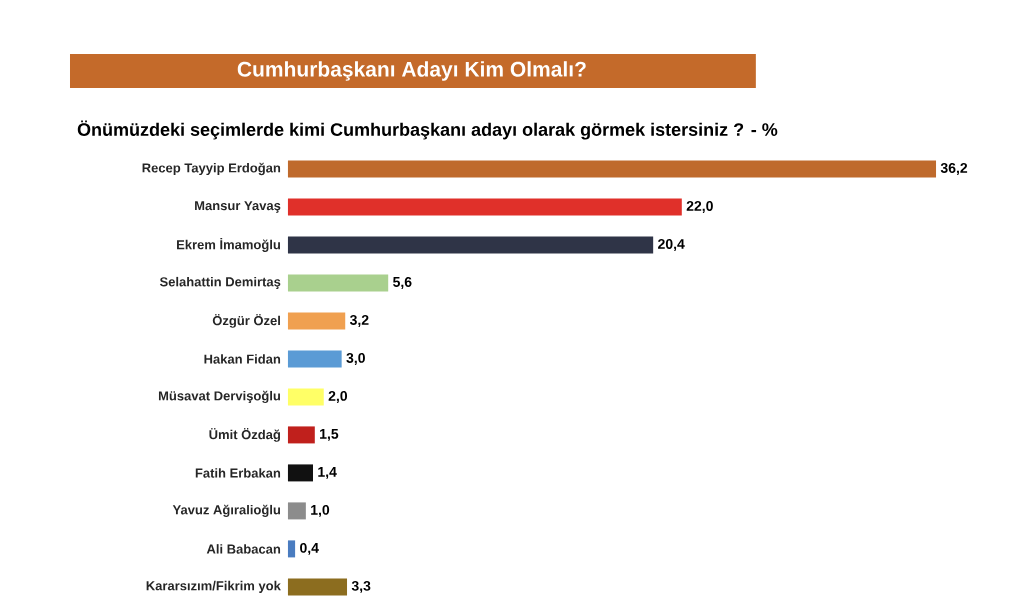 The image size is (1014, 612). What do you see at coordinates (427, 130) in the screenshot?
I see `chart-subtitle: Önümüzdeki seçimlerde kimi Cumhurbaşkanı adayı olarak görmek istersiniz ? - %` at bounding box center [427, 130].